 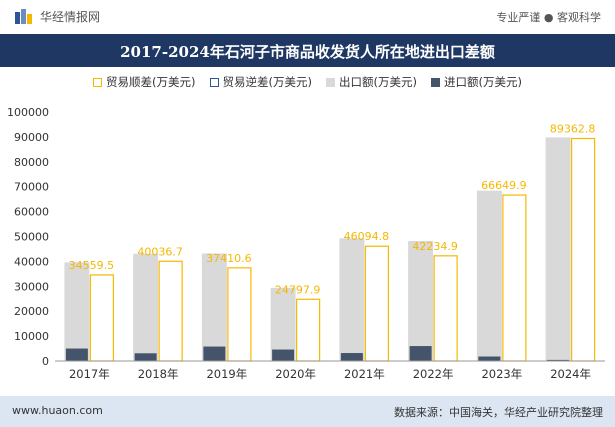 I want to click on title-bar: 2017-2024年石河子市商品收发货人所在地进出口差额, so click(x=307, y=50).